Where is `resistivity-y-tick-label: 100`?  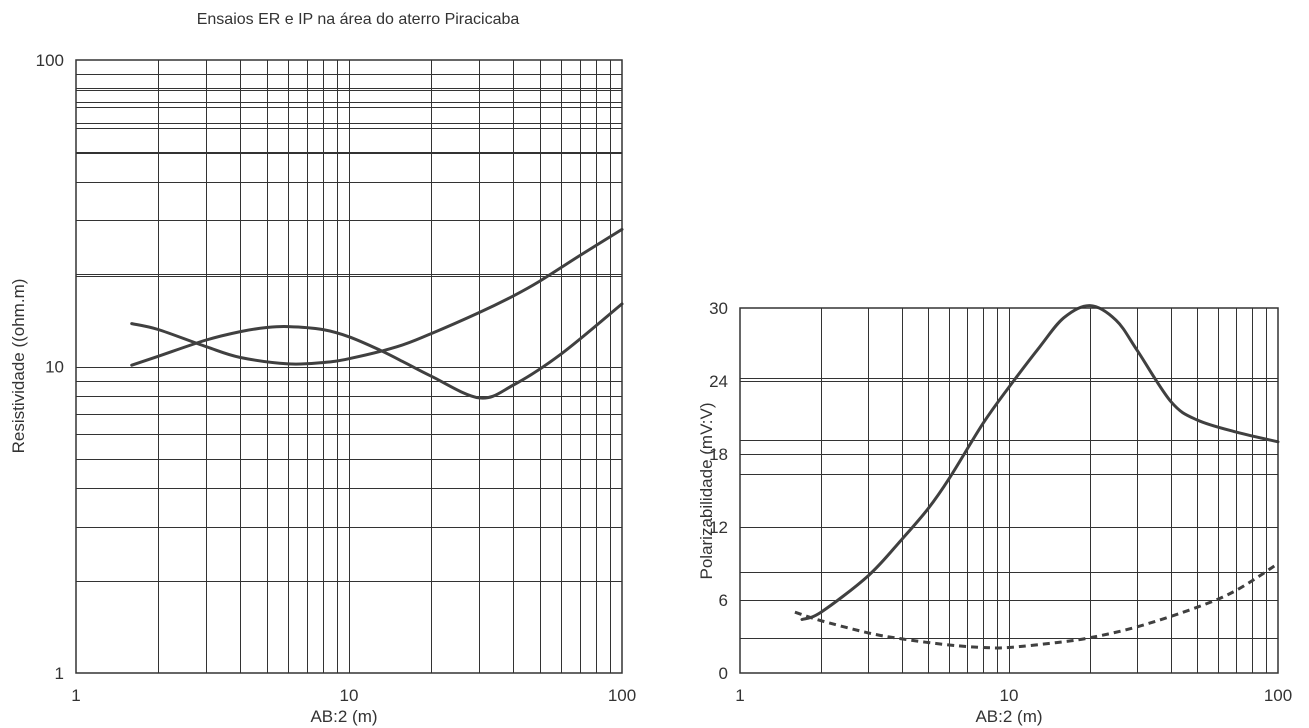
resistivity-y-tick-label: 100 is located at coordinates (50, 60).